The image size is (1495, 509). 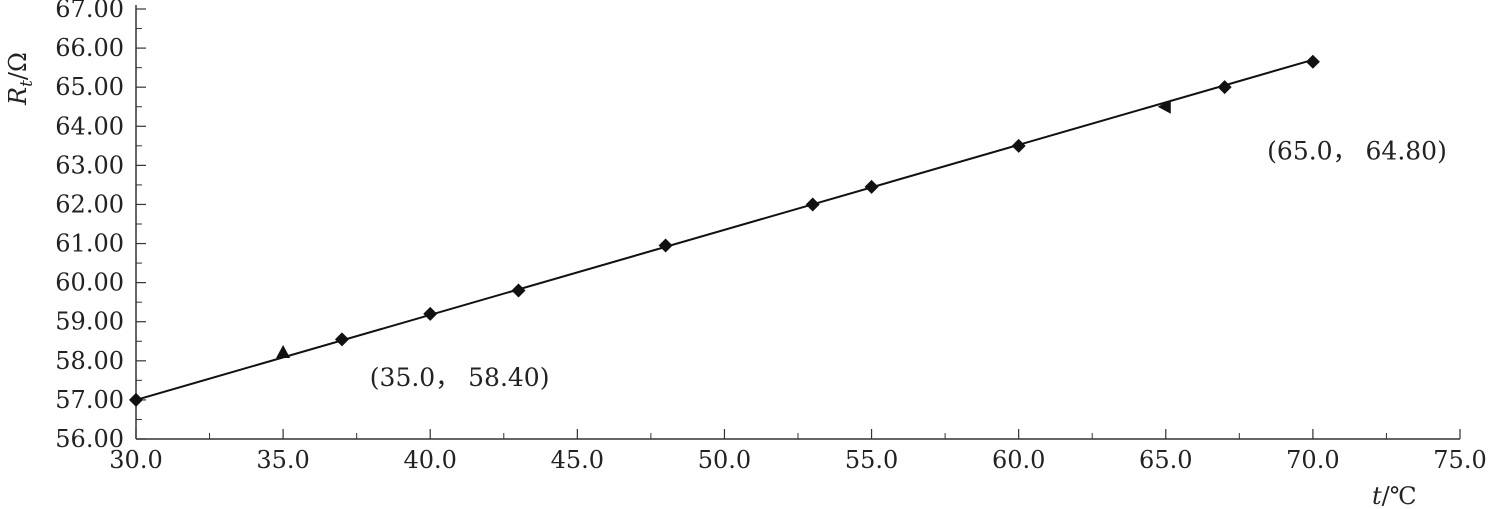 I want to click on x-tick-label: 50.0, so click(x=724, y=460).